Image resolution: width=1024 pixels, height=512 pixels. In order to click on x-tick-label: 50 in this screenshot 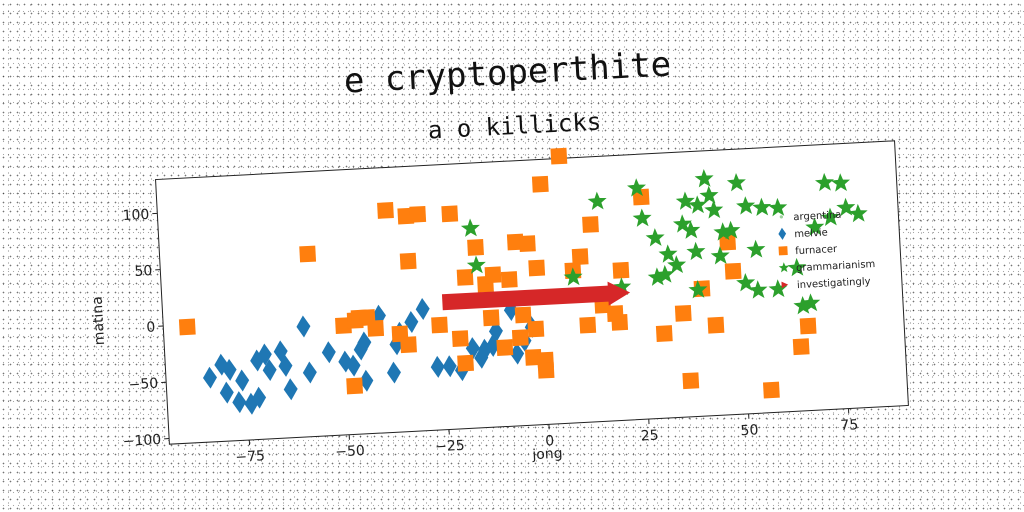, I will do `click(749, 430)`.